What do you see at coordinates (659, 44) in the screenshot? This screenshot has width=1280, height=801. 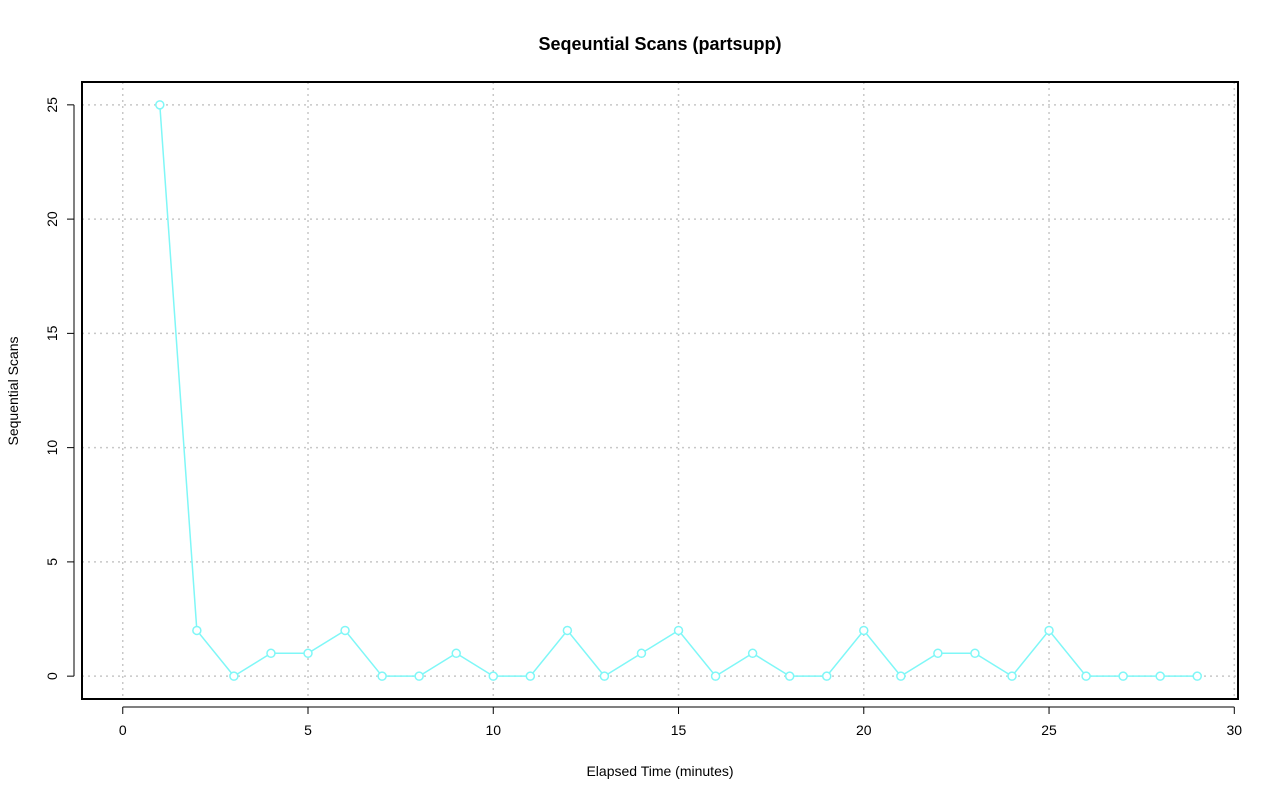 I see `chart-title: Seqeuntial Scans (partsupp)` at bounding box center [659, 44].